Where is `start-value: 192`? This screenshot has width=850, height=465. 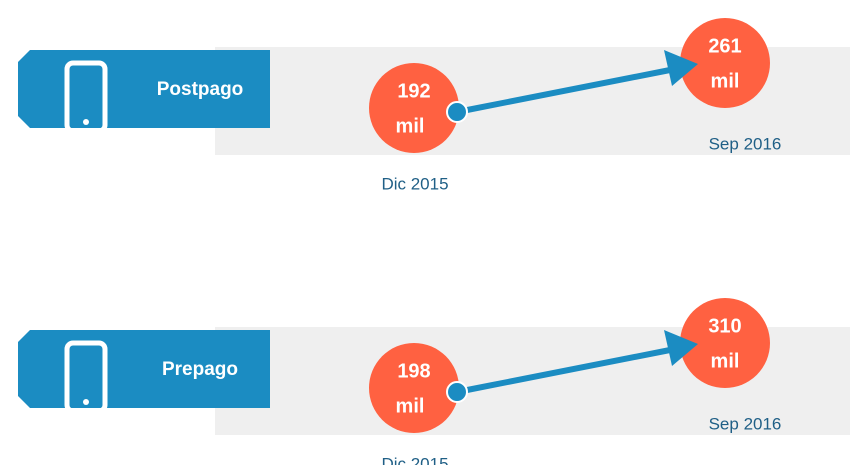
start-value: 192 is located at coordinates (413, 91).